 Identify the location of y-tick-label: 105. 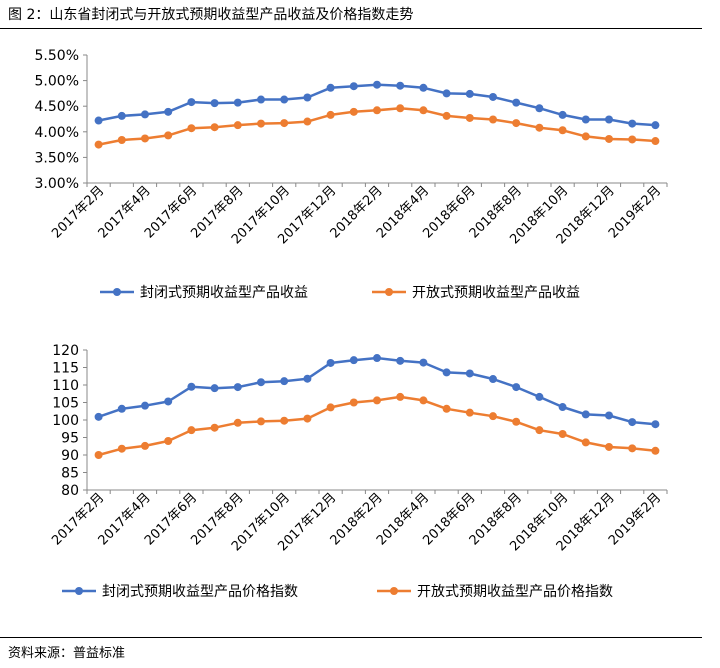
(65, 404).